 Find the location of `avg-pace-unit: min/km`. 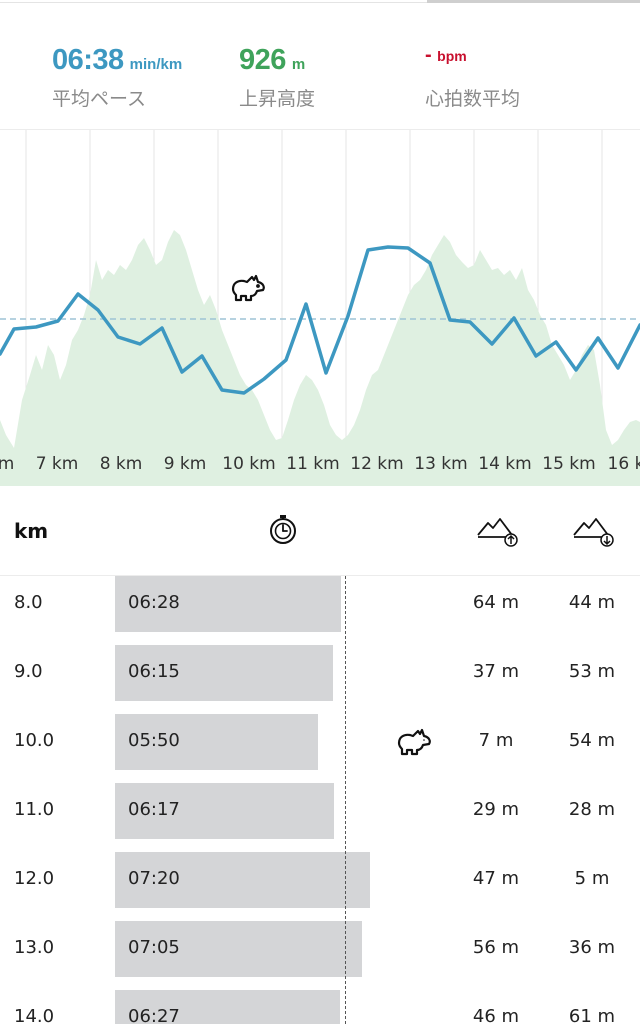

avg-pace-unit: min/km is located at coordinates (156, 64).